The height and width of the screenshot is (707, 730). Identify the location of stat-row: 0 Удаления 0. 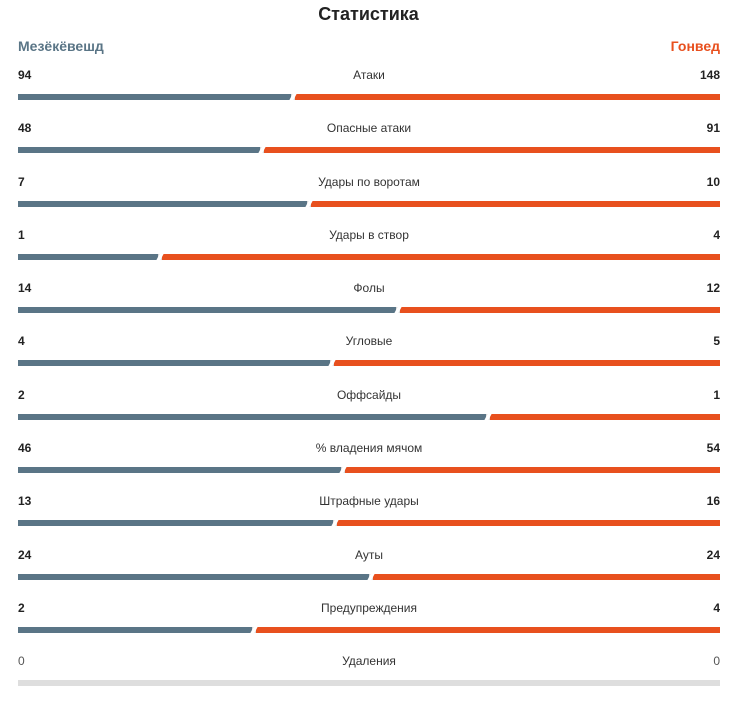
(369, 679).